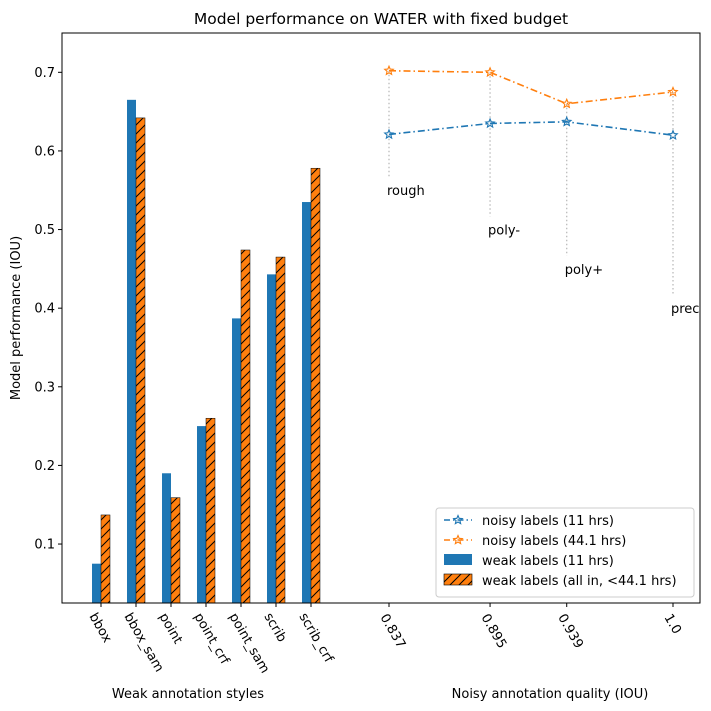  What do you see at coordinates (275, 628) in the screenshot?
I see `x-tick-label: scrib` at bounding box center [275, 628].